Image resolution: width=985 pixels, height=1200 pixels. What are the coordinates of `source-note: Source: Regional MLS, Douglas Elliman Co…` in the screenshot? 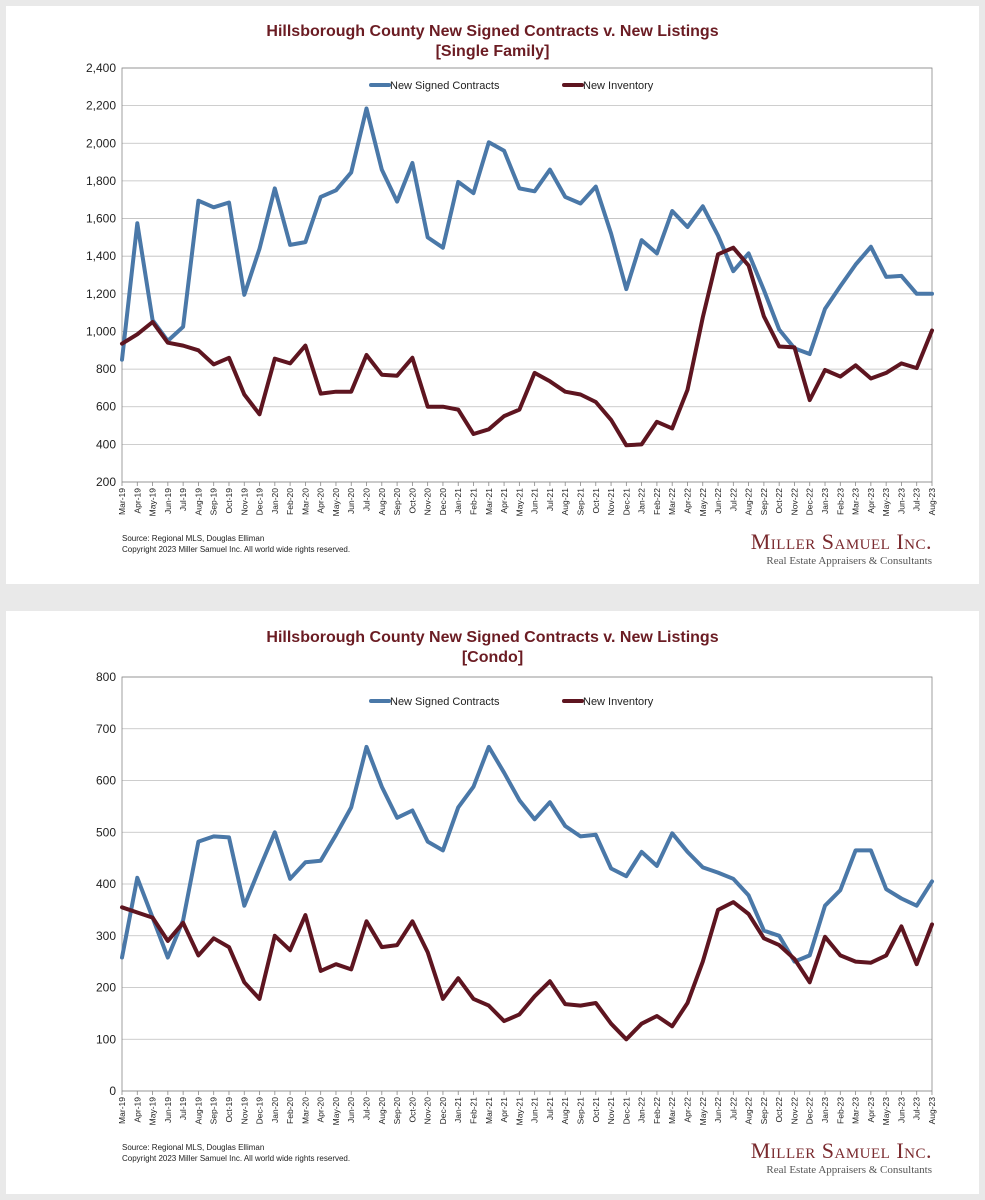 It's located at (236, 1153).